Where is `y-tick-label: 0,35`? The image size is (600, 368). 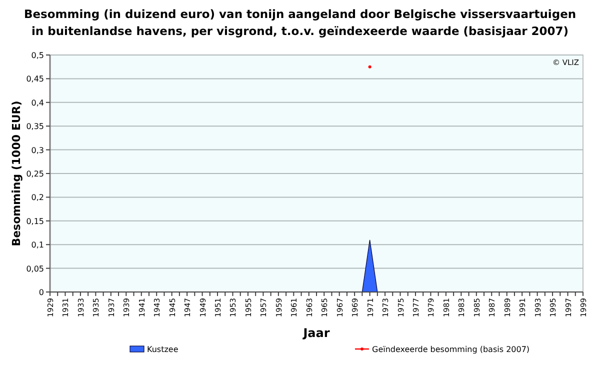
y-tick-label: 0,35 is located at coordinates (35, 127).